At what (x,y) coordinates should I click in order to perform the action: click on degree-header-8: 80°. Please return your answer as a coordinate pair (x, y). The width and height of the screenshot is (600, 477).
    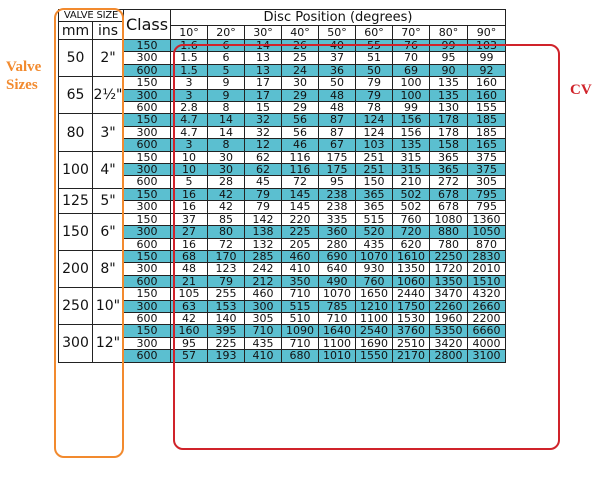
    Looking at the image, I should click on (448, 32).